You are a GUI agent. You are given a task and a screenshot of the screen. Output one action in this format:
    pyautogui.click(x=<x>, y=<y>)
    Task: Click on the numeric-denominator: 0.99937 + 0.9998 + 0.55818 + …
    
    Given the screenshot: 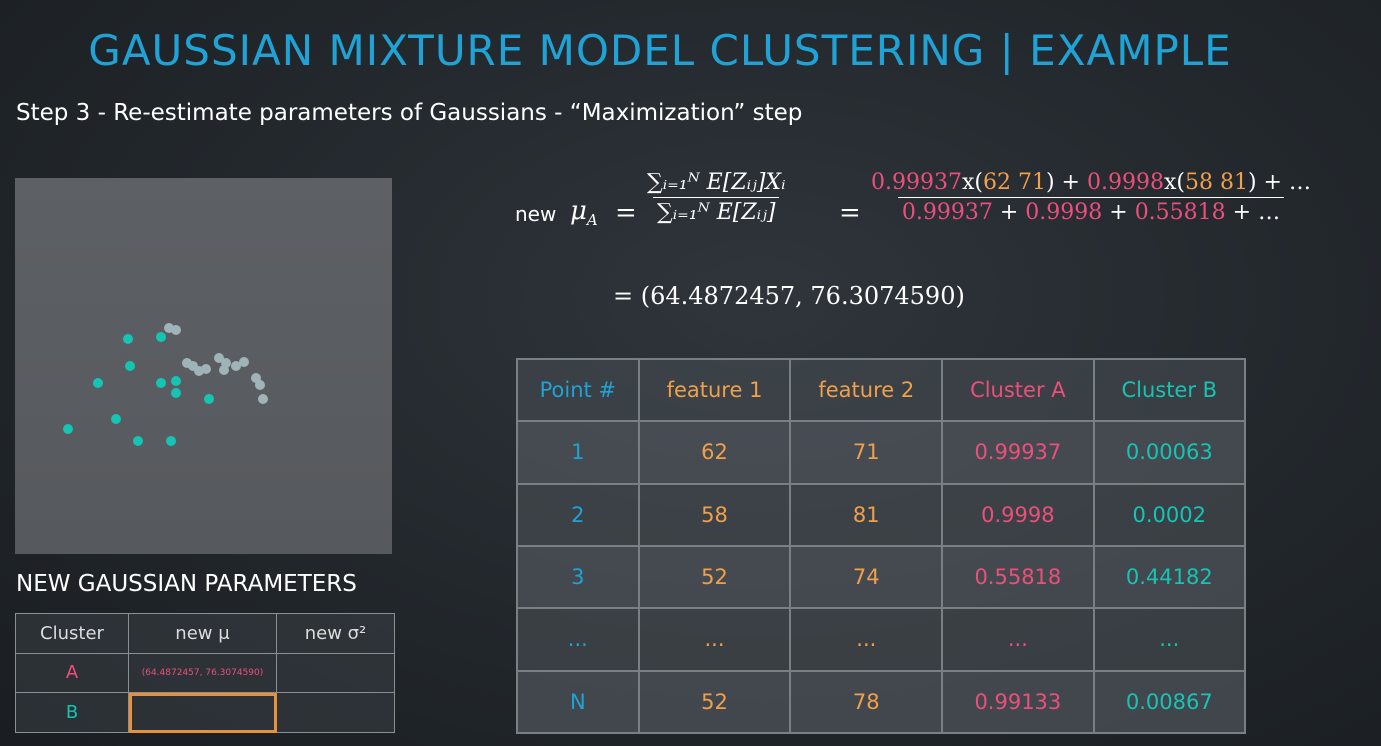 What is the action you would take?
    pyautogui.click(x=1091, y=211)
    